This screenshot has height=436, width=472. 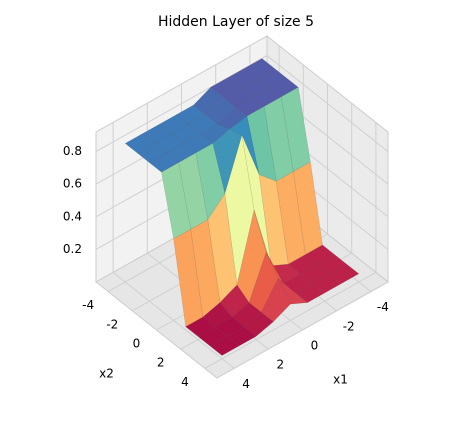 I want to click on x-tick-label: -2, so click(x=349, y=326).